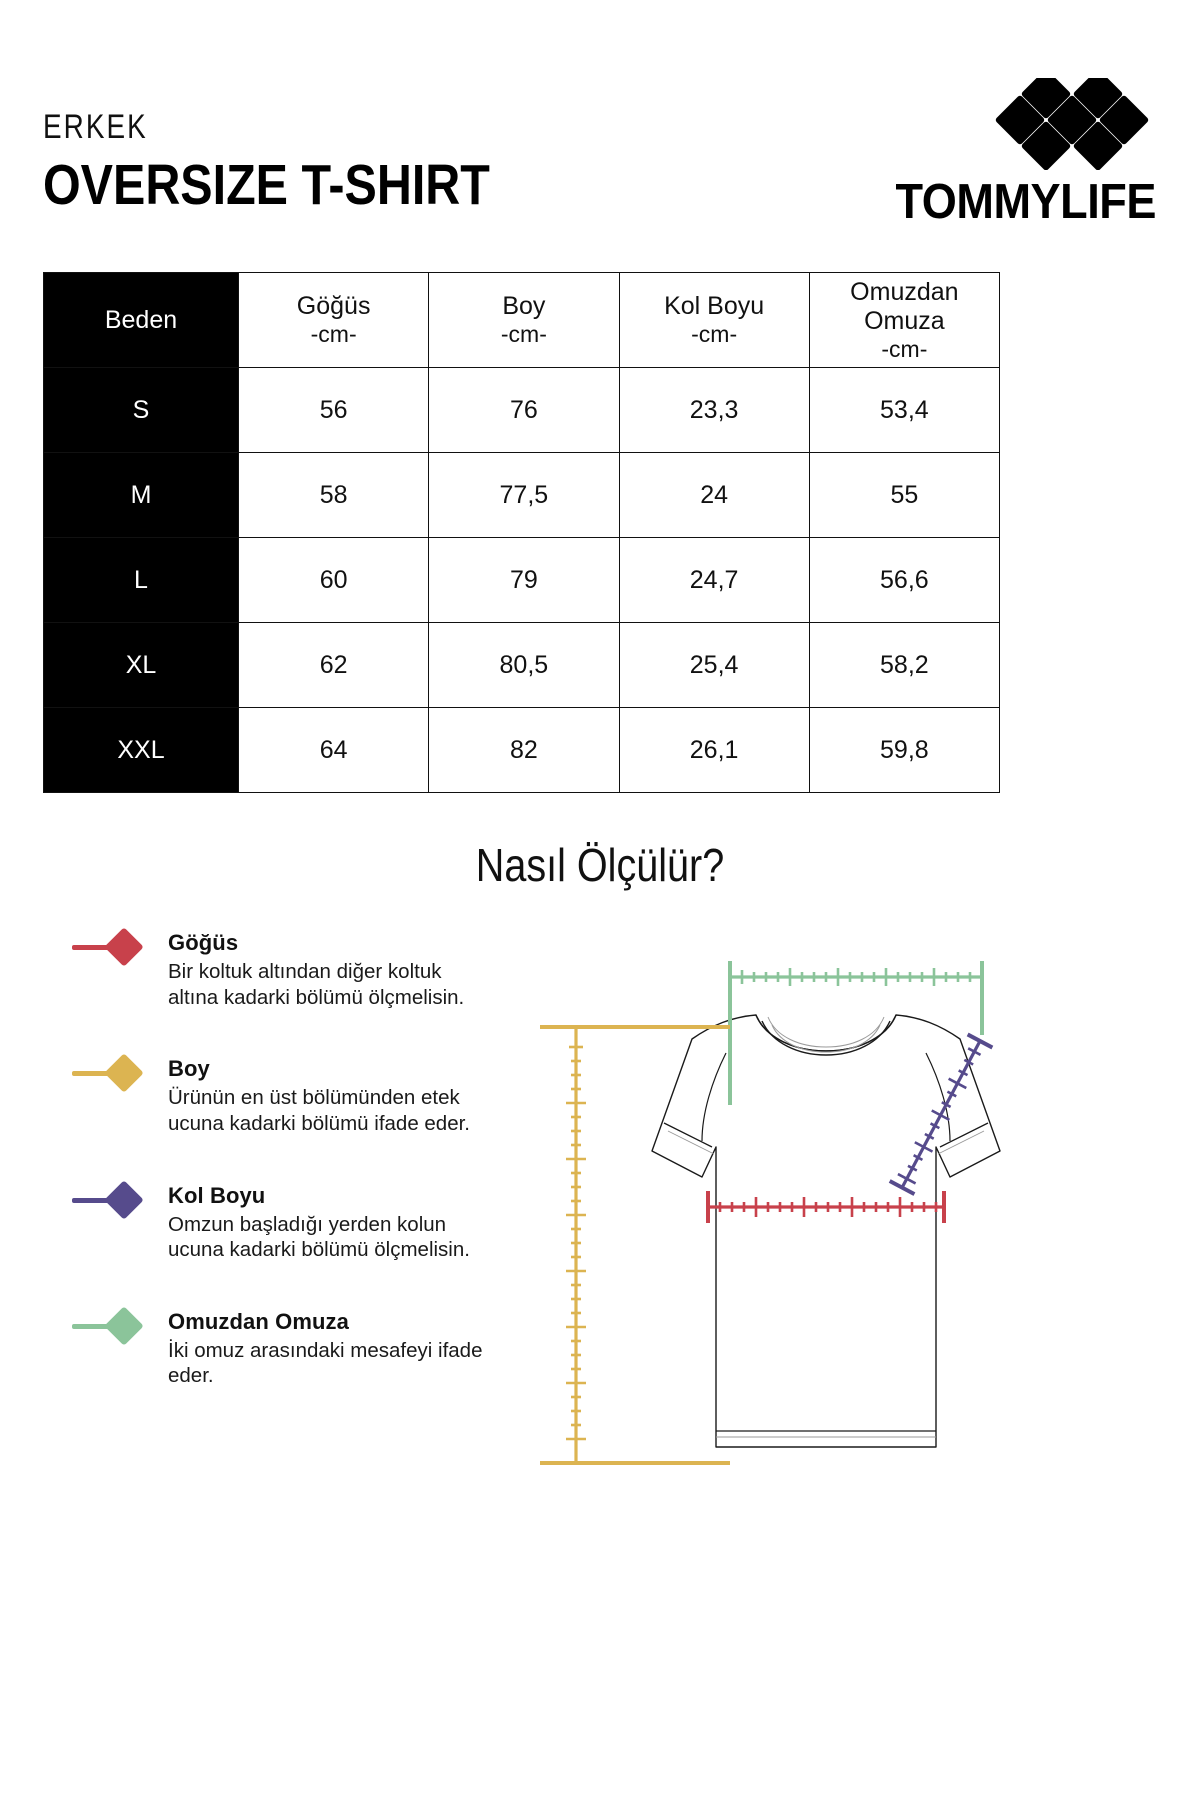 Image resolution: width=1200 pixels, height=1800 pixels. I want to click on cell-boy: 80,5, so click(524, 665).